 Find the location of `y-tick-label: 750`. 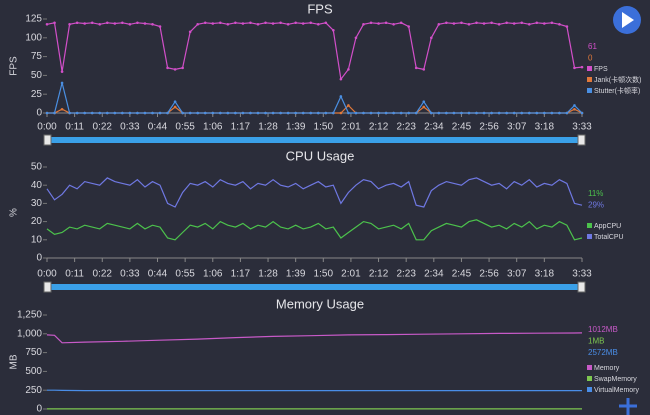

y-tick-label: 750 is located at coordinates (33, 352).